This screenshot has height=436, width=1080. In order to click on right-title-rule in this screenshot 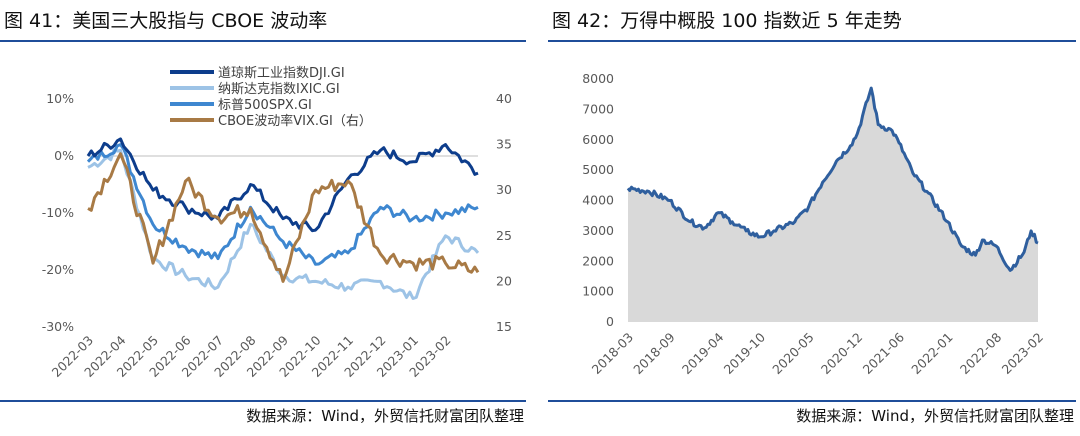, I will do `click(812, 41)`.